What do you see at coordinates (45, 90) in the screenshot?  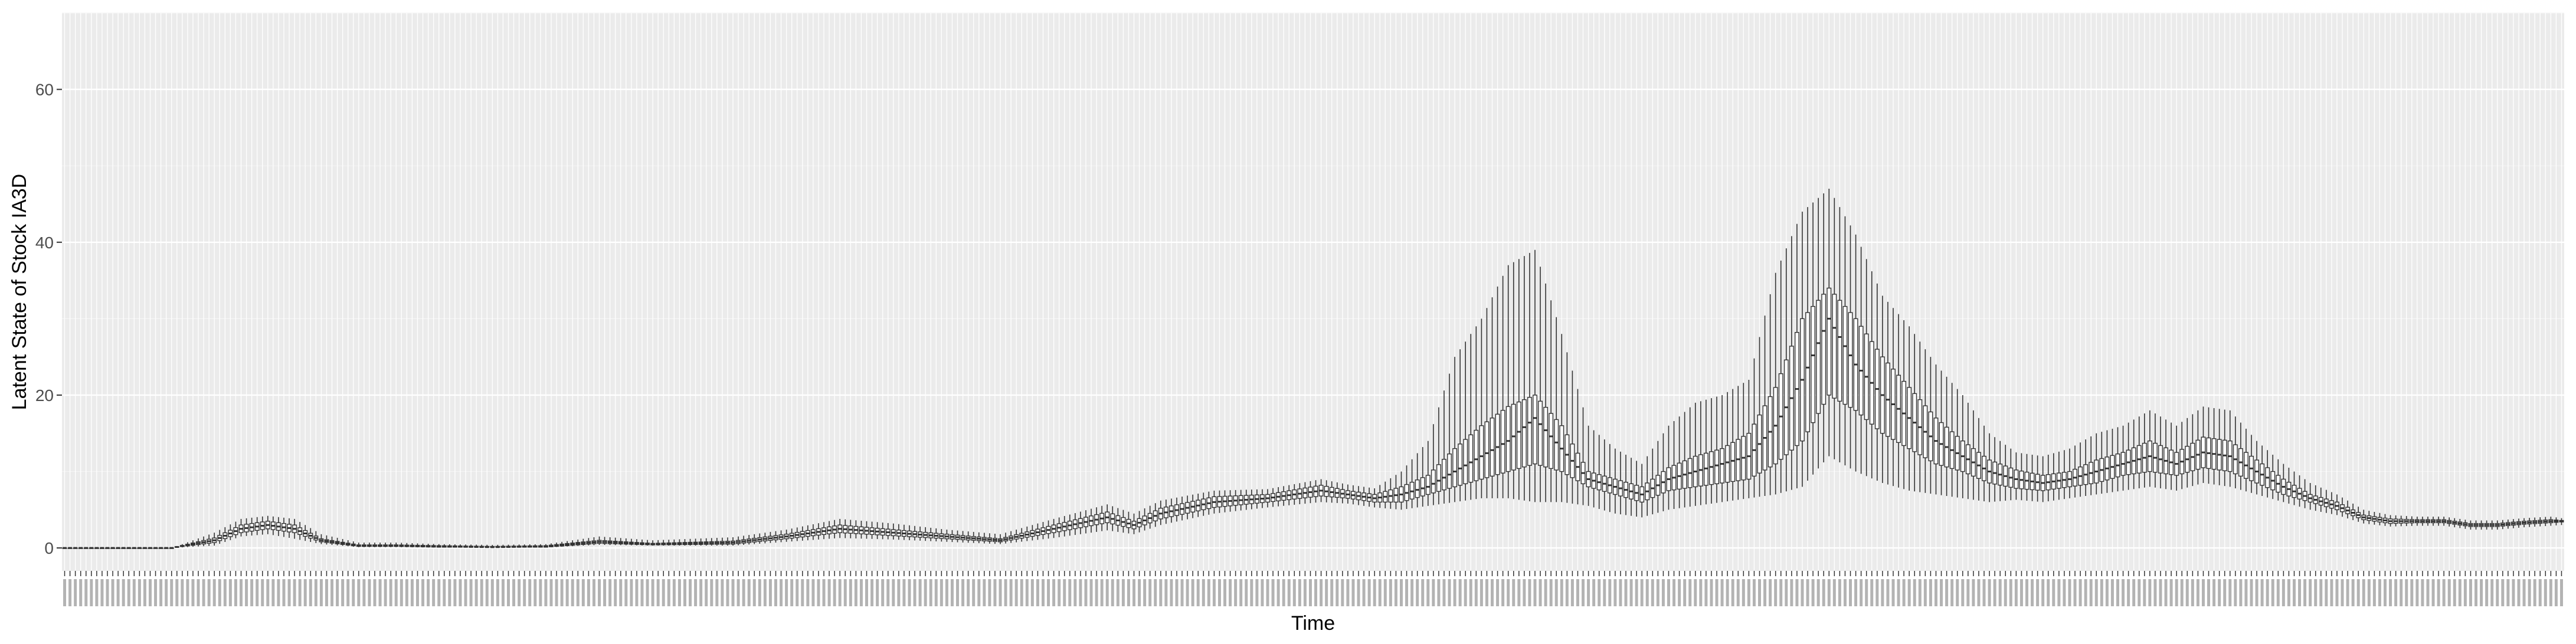 I see `y-tick-label: 60` at bounding box center [45, 90].